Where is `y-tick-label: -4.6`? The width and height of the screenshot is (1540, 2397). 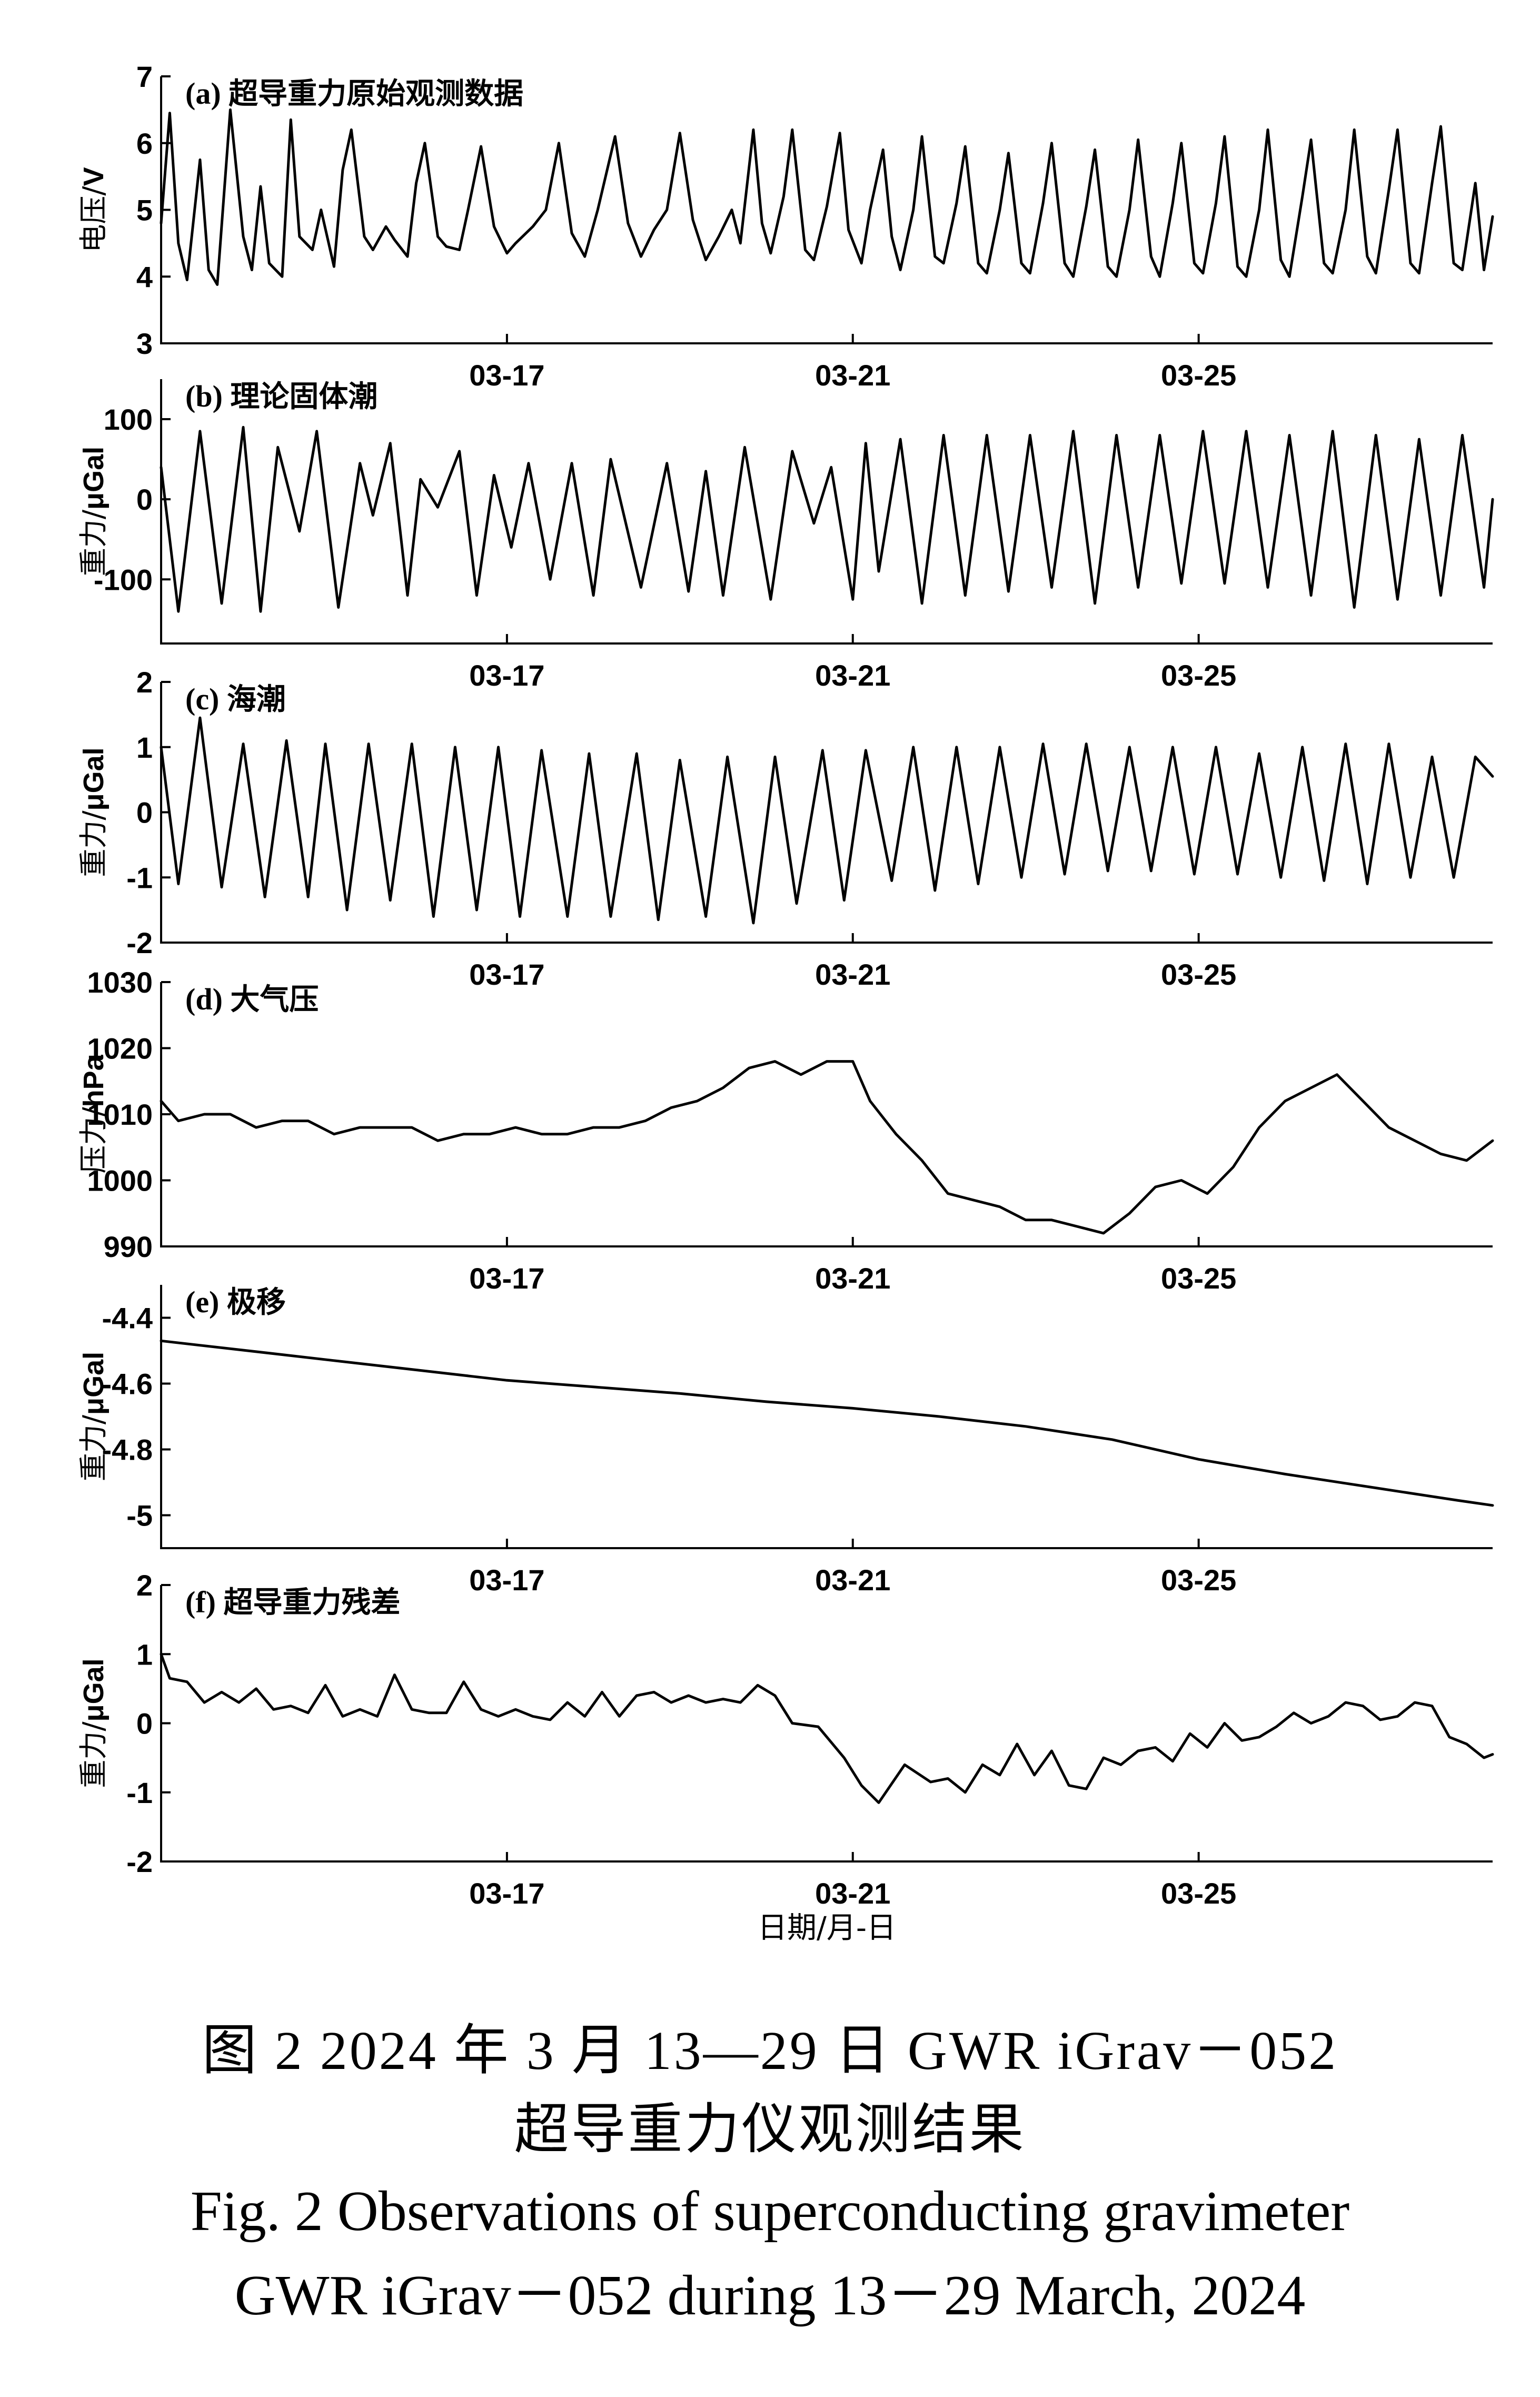 y-tick-label: -4.6 is located at coordinates (127, 1385).